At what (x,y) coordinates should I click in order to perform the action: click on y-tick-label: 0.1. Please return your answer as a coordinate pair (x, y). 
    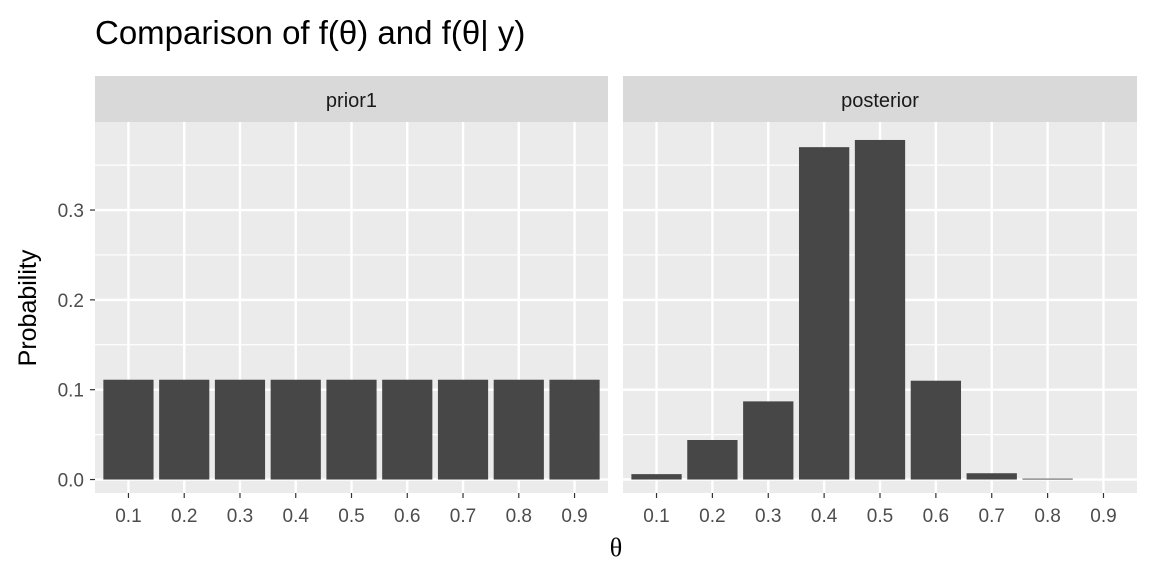
    Looking at the image, I should click on (71, 391).